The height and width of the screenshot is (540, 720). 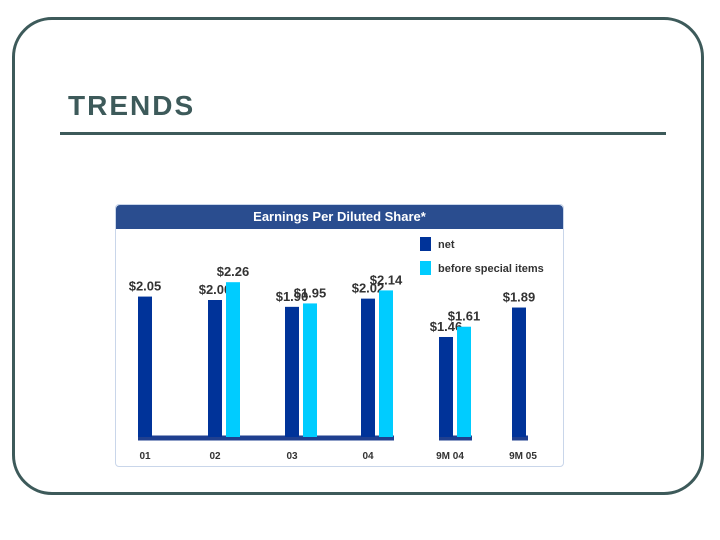 What do you see at coordinates (386, 279) in the screenshot?
I see `value-label-before-special-3: $2.14` at bounding box center [386, 279].